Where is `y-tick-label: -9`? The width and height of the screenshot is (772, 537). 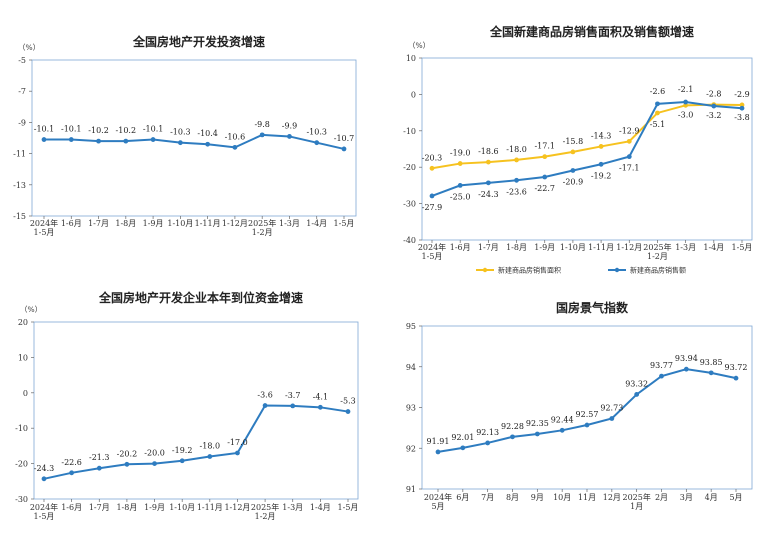
y-tick-label: -9 is located at coordinates (22, 122).